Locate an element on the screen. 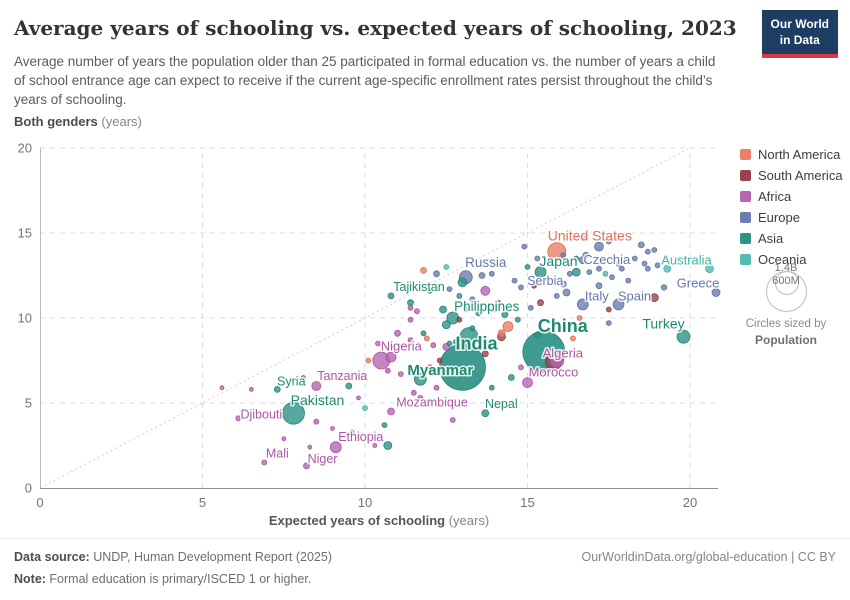  country-label-united-states: United States is located at coordinates (589, 235).